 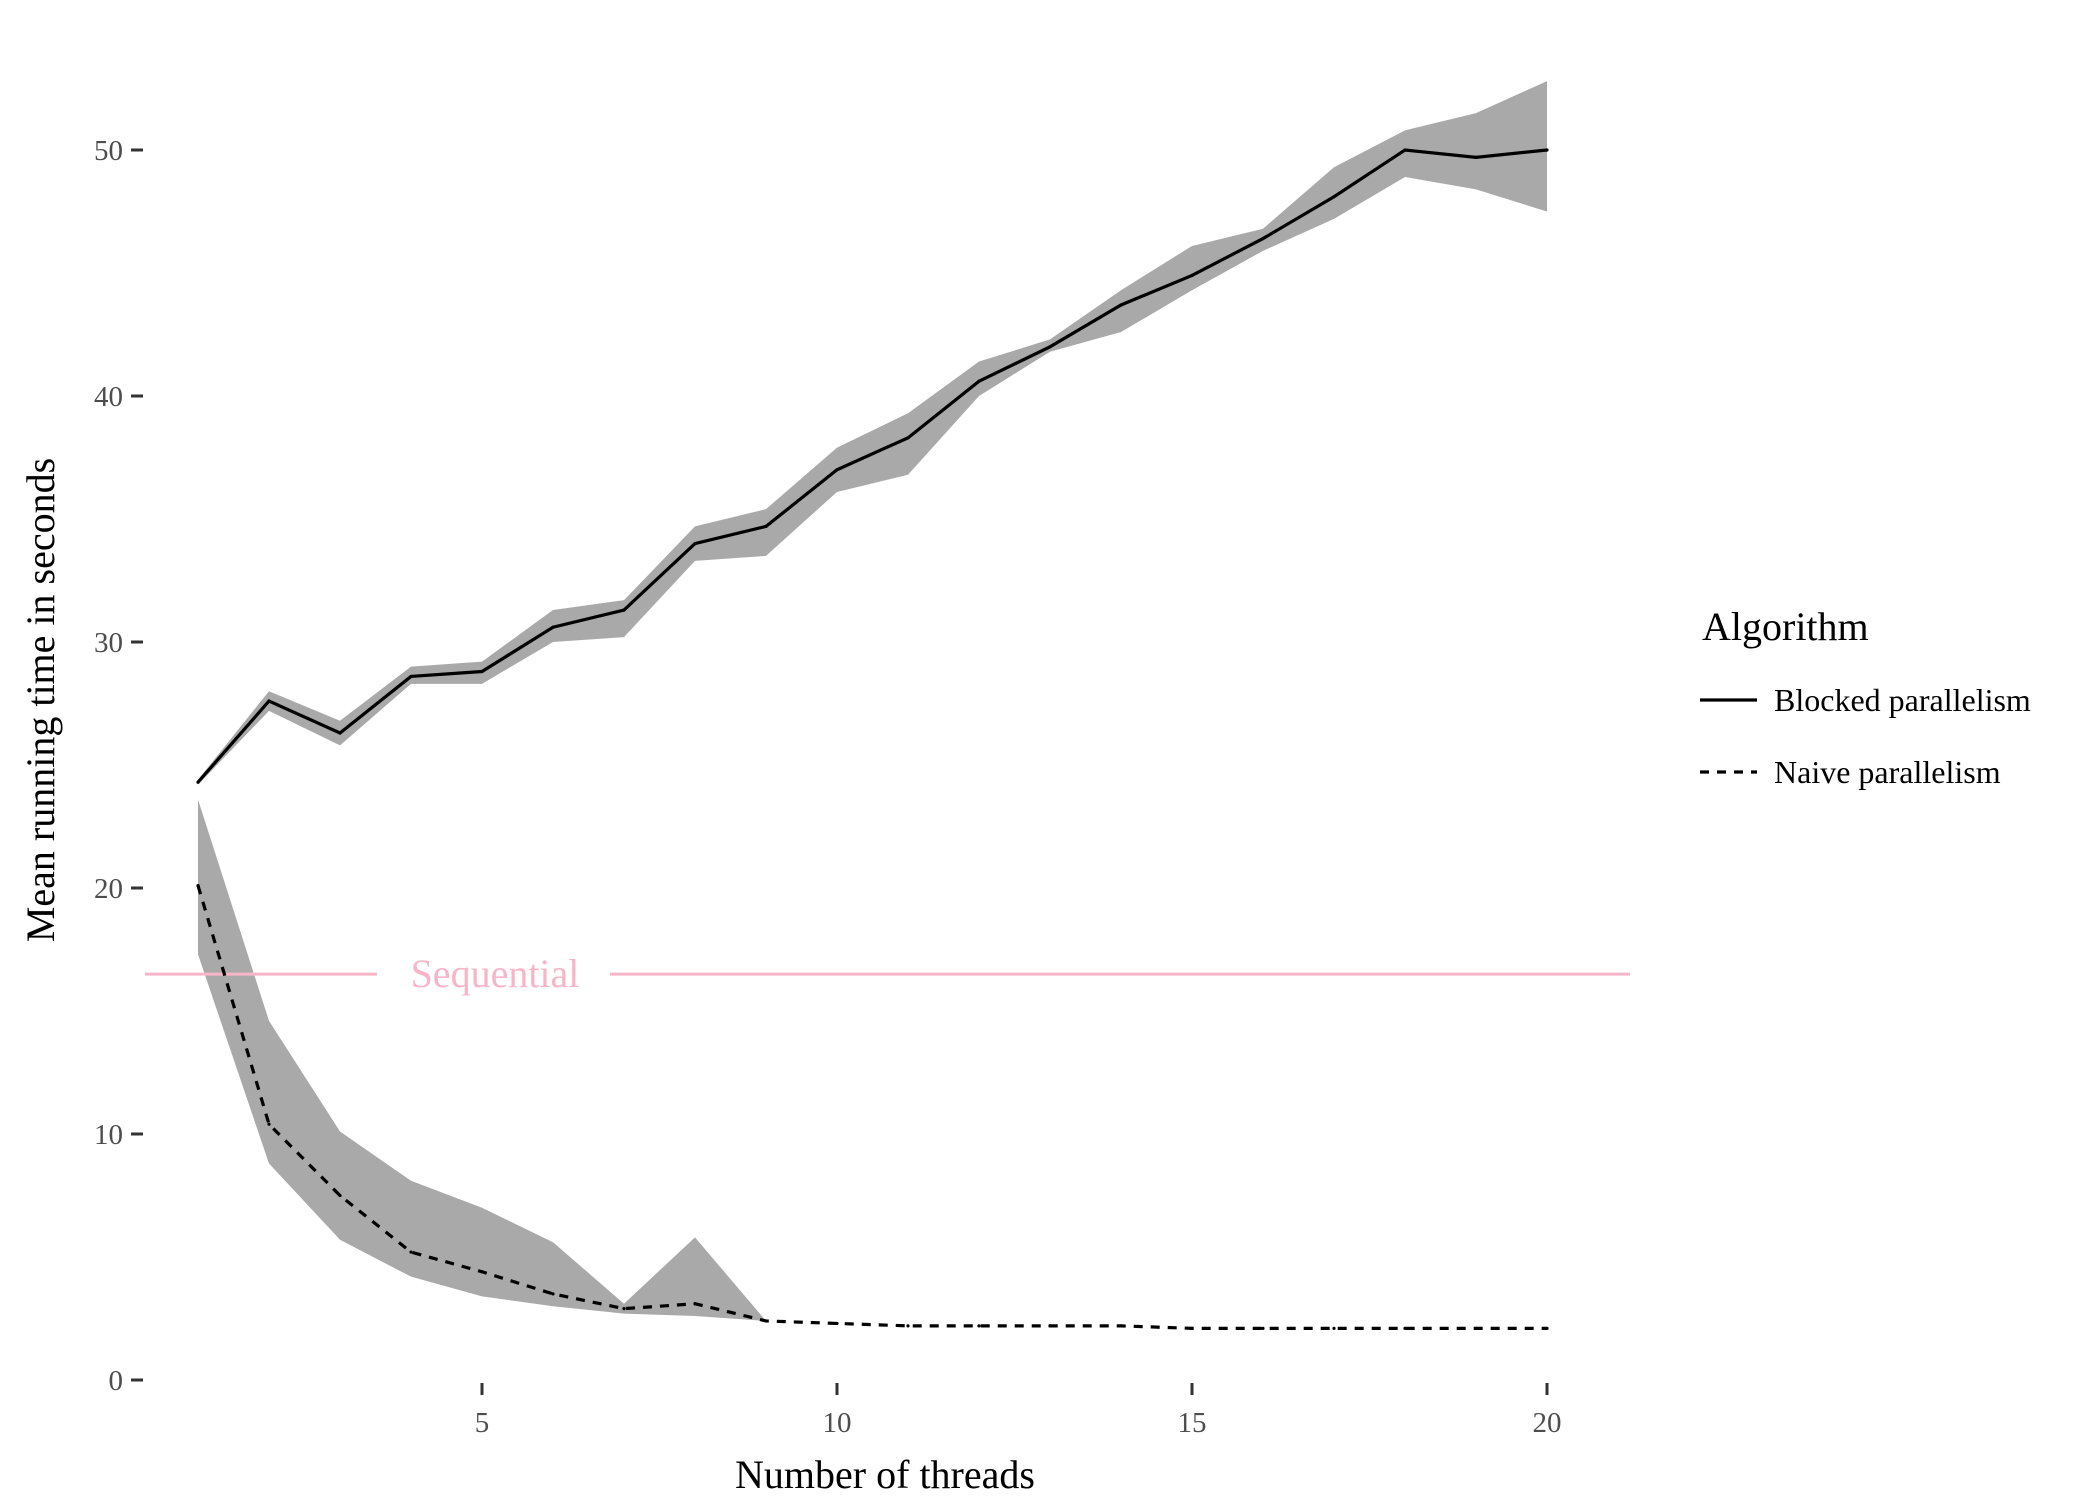 What do you see at coordinates (1887, 772) in the screenshot?
I see `legend-label-2: Naive parallelism` at bounding box center [1887, 772].